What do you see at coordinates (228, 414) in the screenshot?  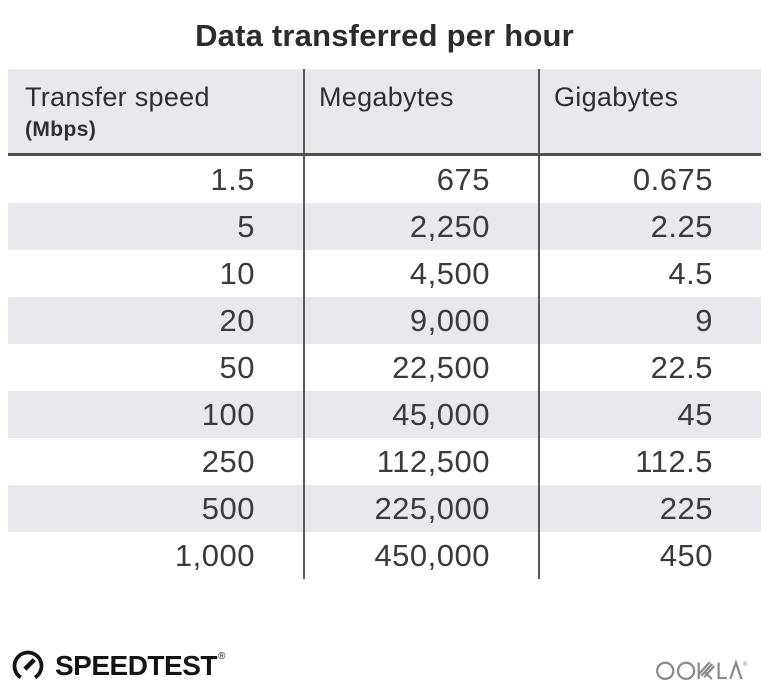 I see `cell-transfer-speed: 100` at bounding box center [228, 414].